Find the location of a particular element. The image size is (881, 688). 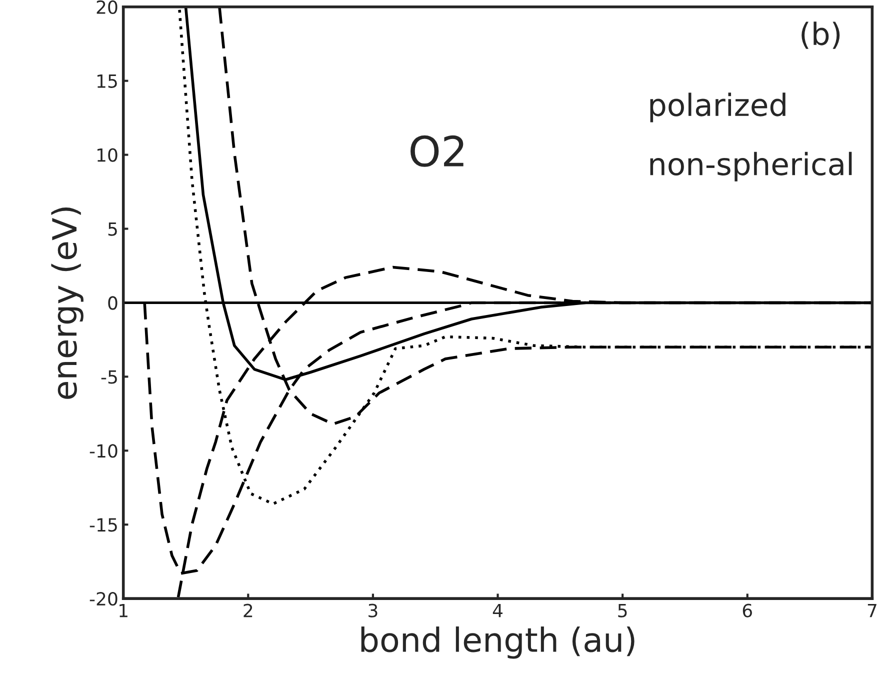

y-tick-label: 20 is located at coordinates (107, 7).